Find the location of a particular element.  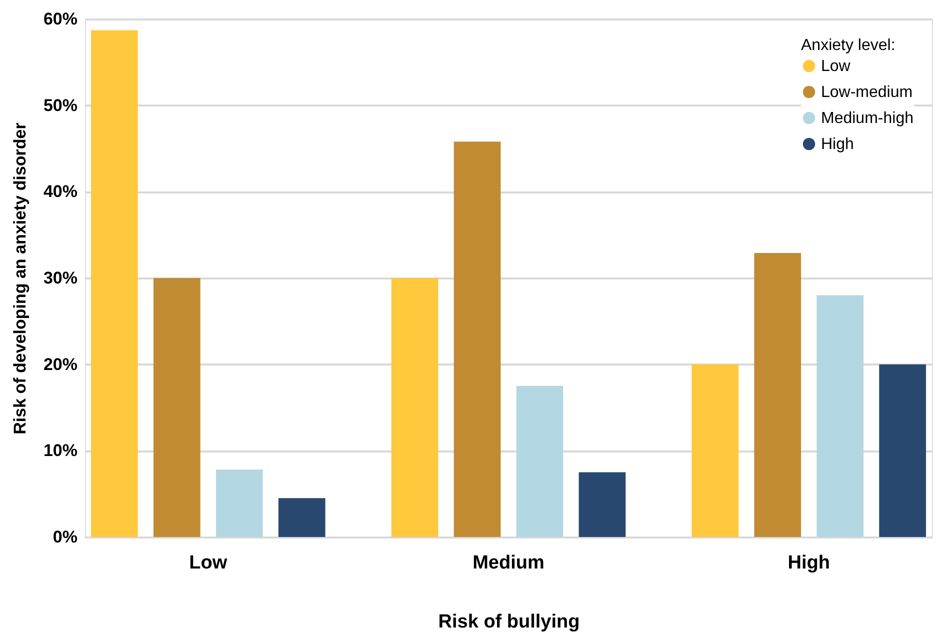

x-tick-label: Low is located at coordinates (208, 563).